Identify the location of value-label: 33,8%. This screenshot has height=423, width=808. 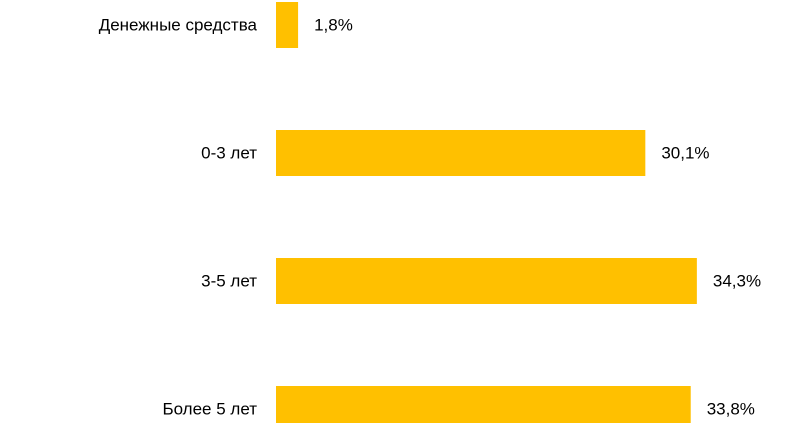
(731, 409).